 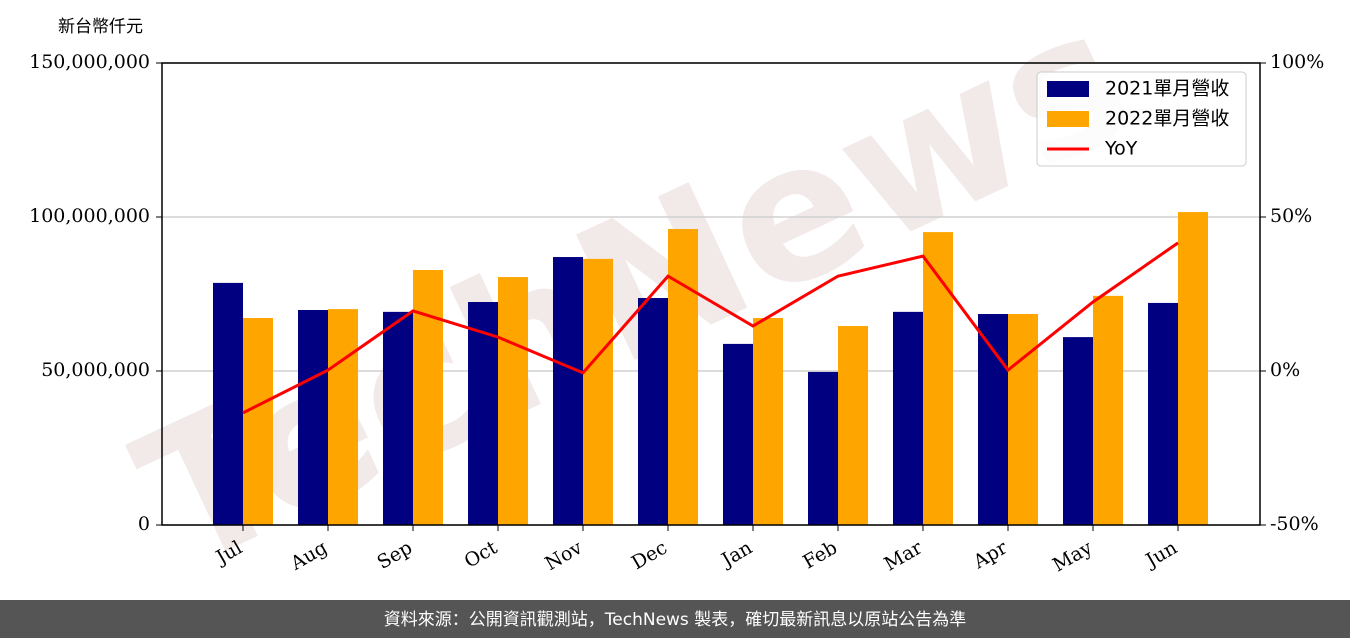 I want to click on y-tick-label: 150,000,000, so click(x=89, y=62).